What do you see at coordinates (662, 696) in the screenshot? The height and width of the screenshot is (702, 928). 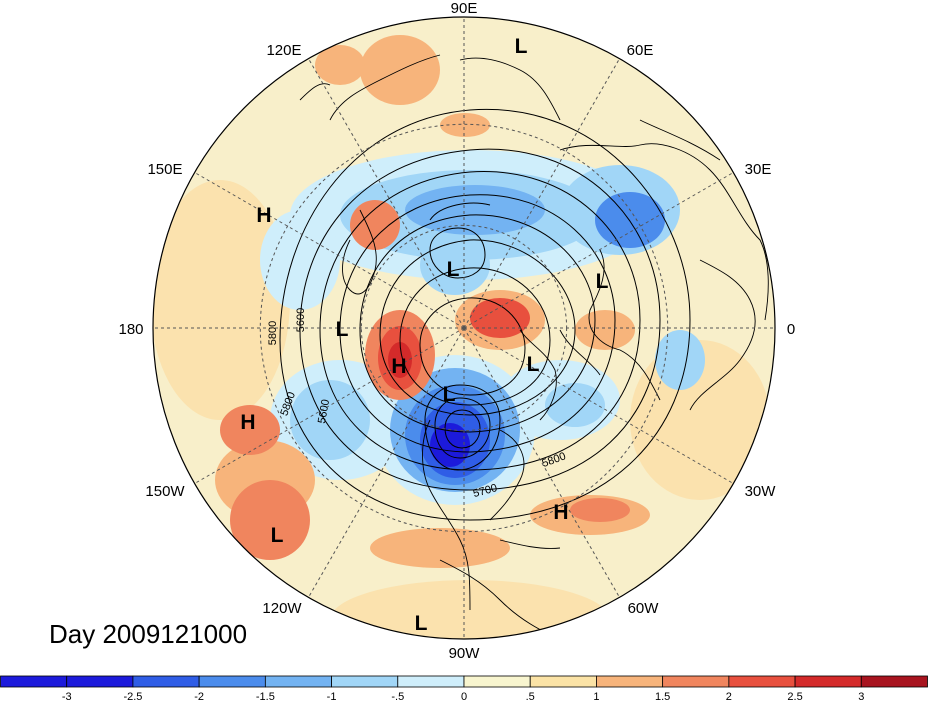 I see `colorbar-tick-label: 1.5` at bounding box center [662, 696].